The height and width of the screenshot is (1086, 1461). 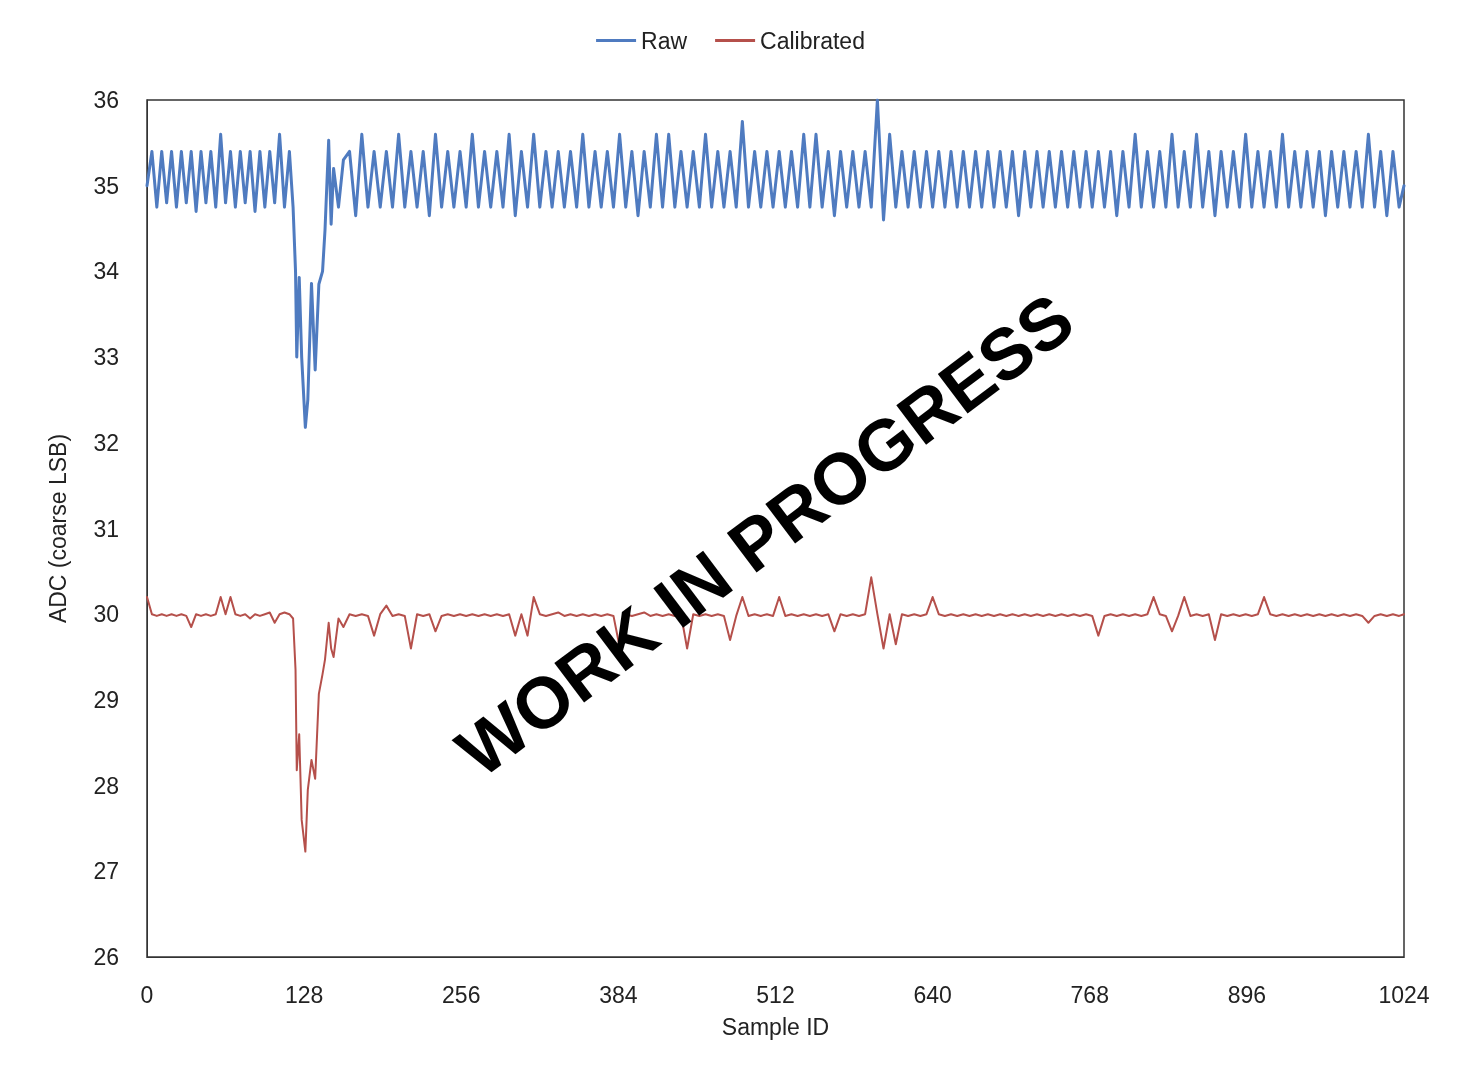 I want to click on x-tick-label: 768, so click(x=1089, y=994).